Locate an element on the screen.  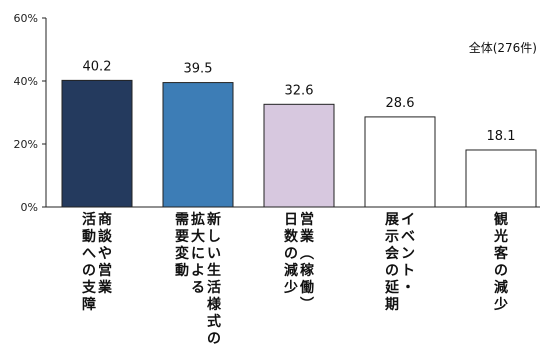
category-label-char: 展 is located at coordinates (392, 220).